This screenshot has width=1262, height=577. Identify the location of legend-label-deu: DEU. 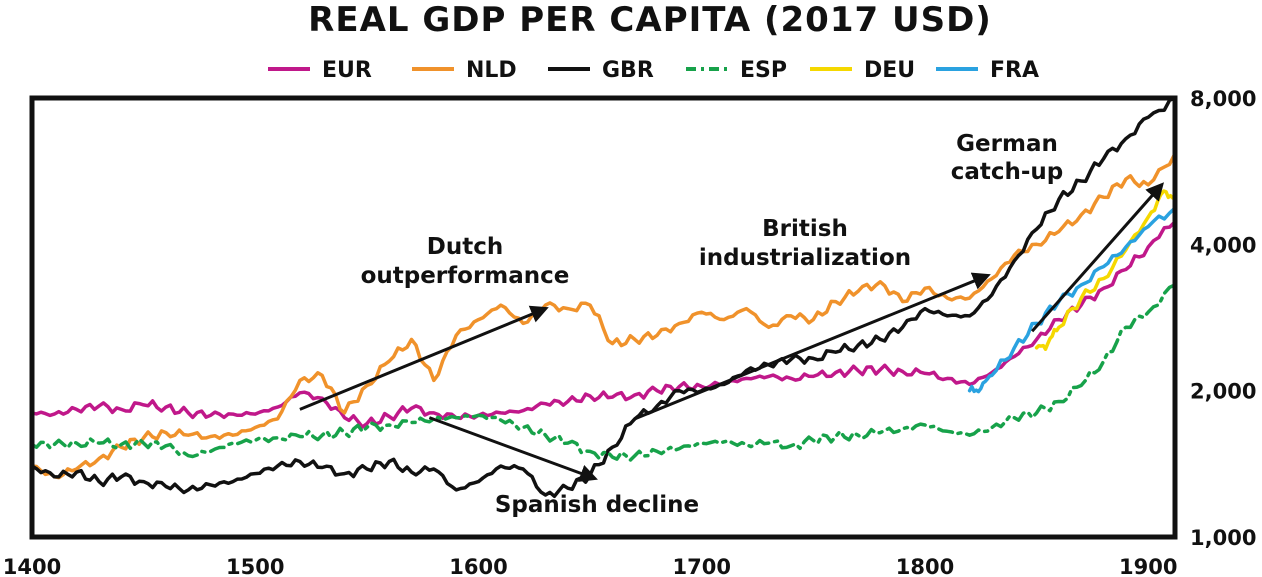
(889, 70).